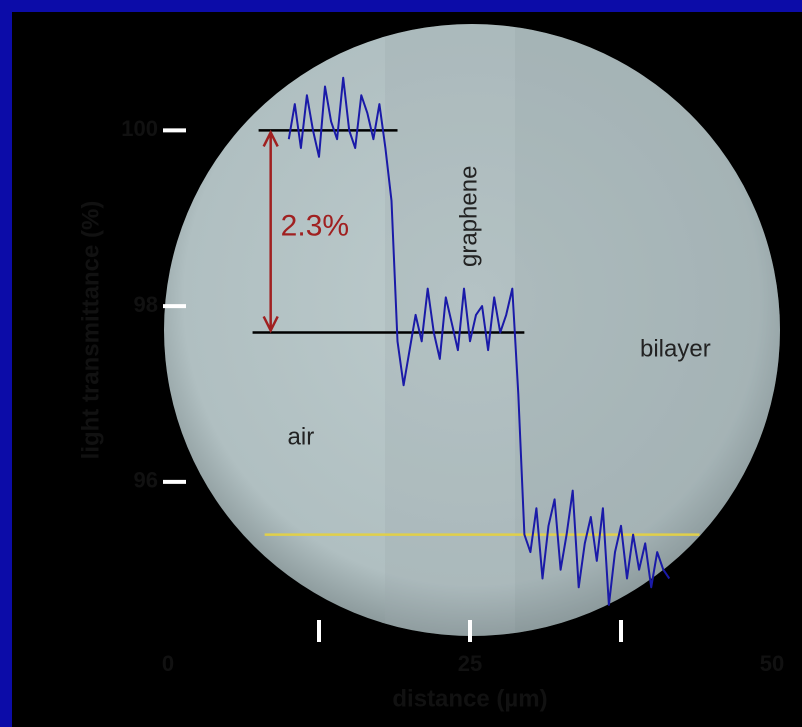 The width and height of the screenshot is (802, 727). Describe the element at coordinates (146, 304) in the screenshot. I see `y-tick-label: 98` at that location.